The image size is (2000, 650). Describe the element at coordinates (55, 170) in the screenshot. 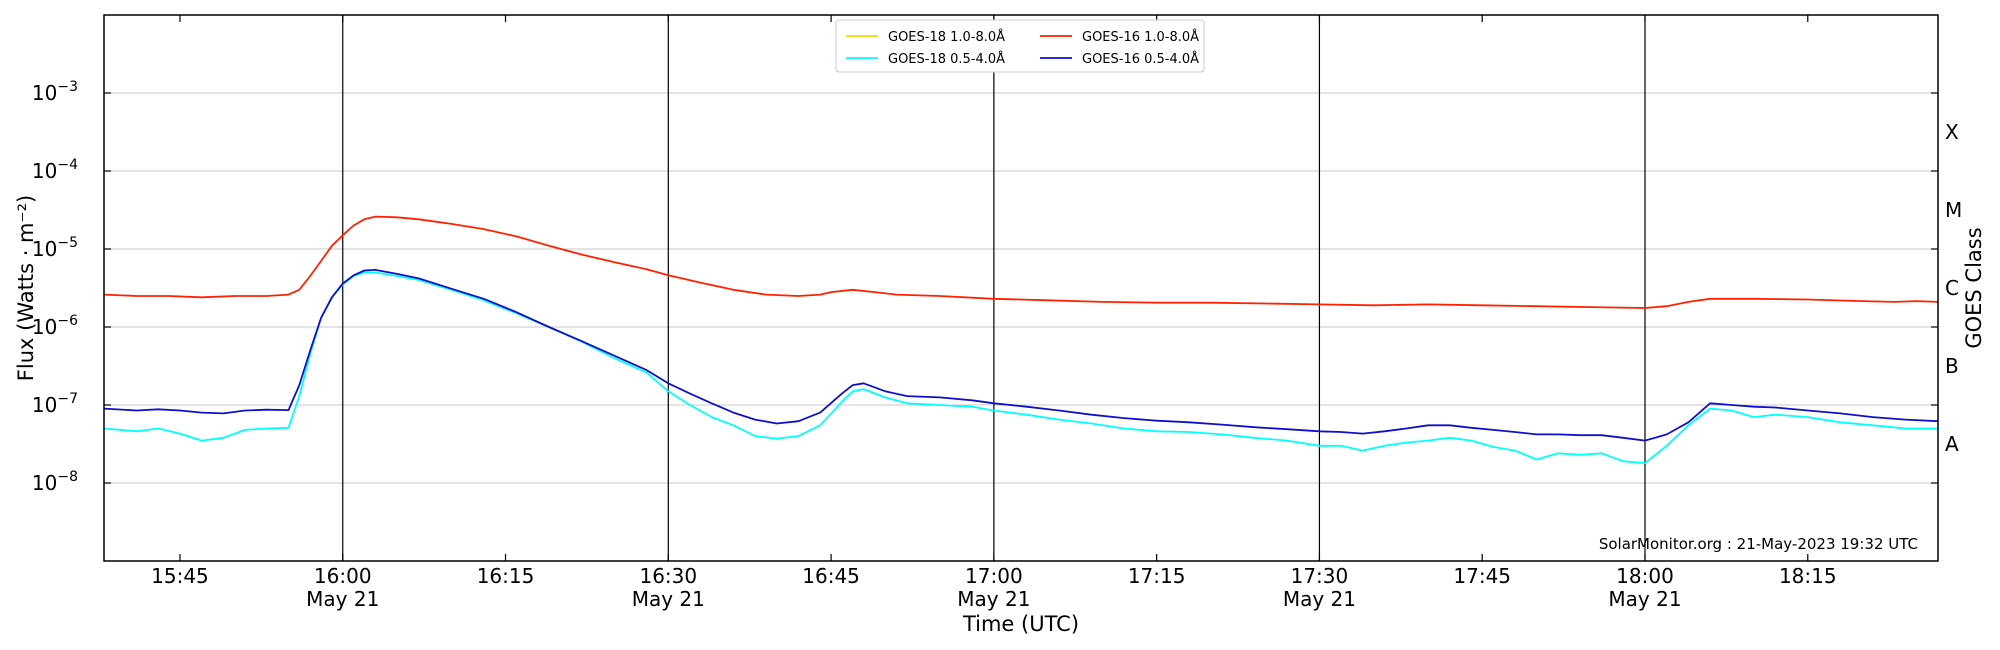

I see `y-tick-label: 10⁻⁴` at that location.